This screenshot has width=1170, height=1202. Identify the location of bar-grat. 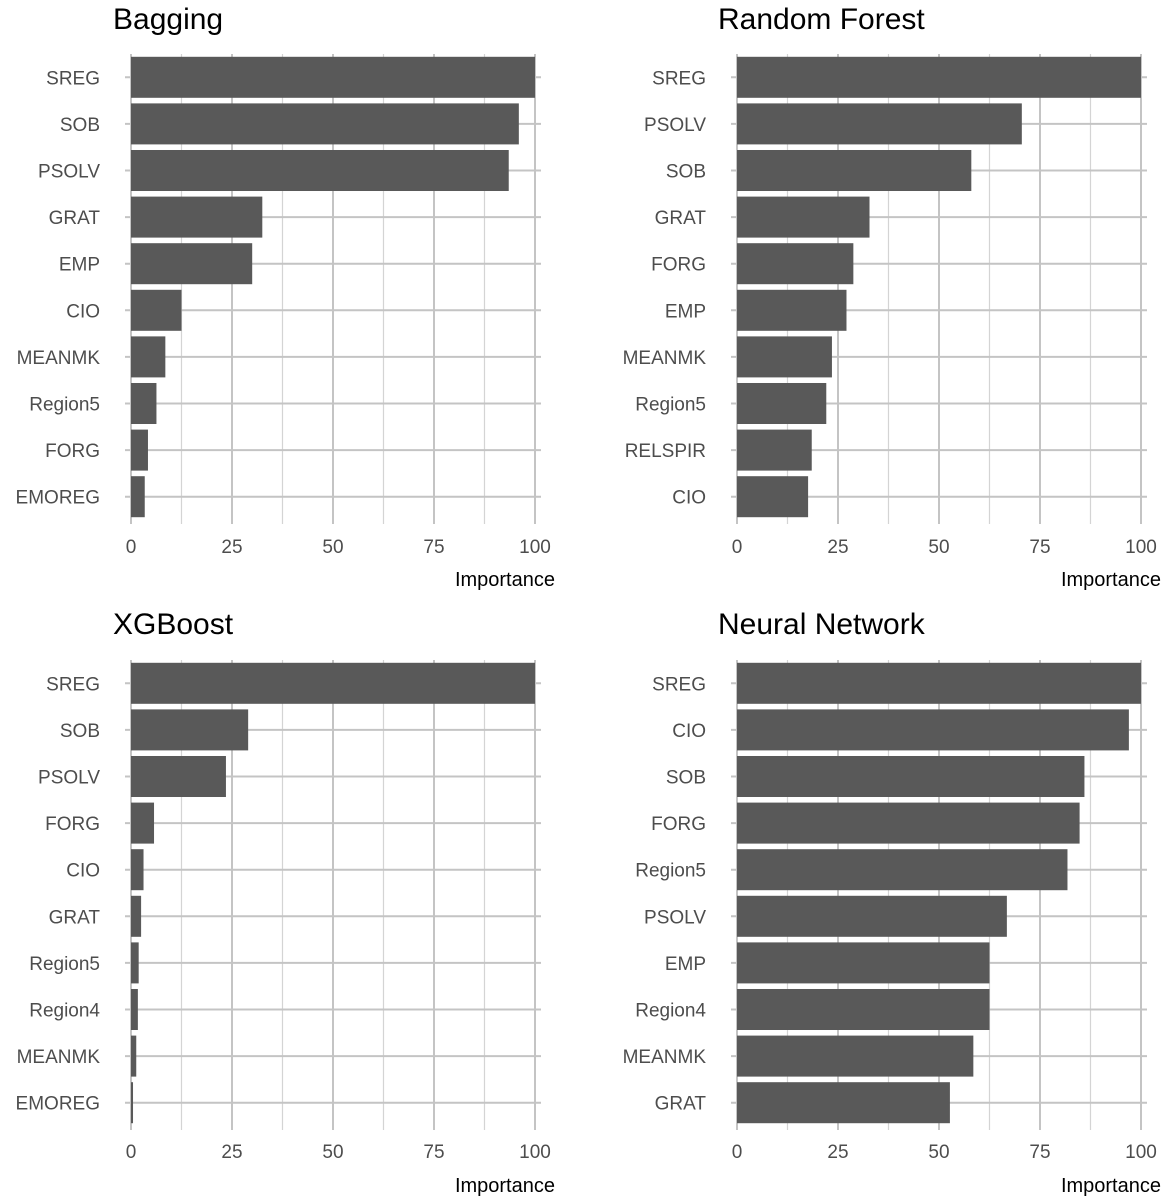
(843, 1103).